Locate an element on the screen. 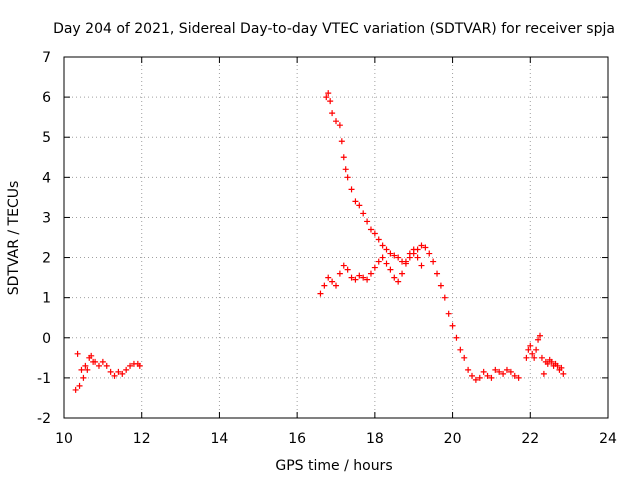  y-axis-label: SDTVAR / TECUs is located at coordinates (14, 238).